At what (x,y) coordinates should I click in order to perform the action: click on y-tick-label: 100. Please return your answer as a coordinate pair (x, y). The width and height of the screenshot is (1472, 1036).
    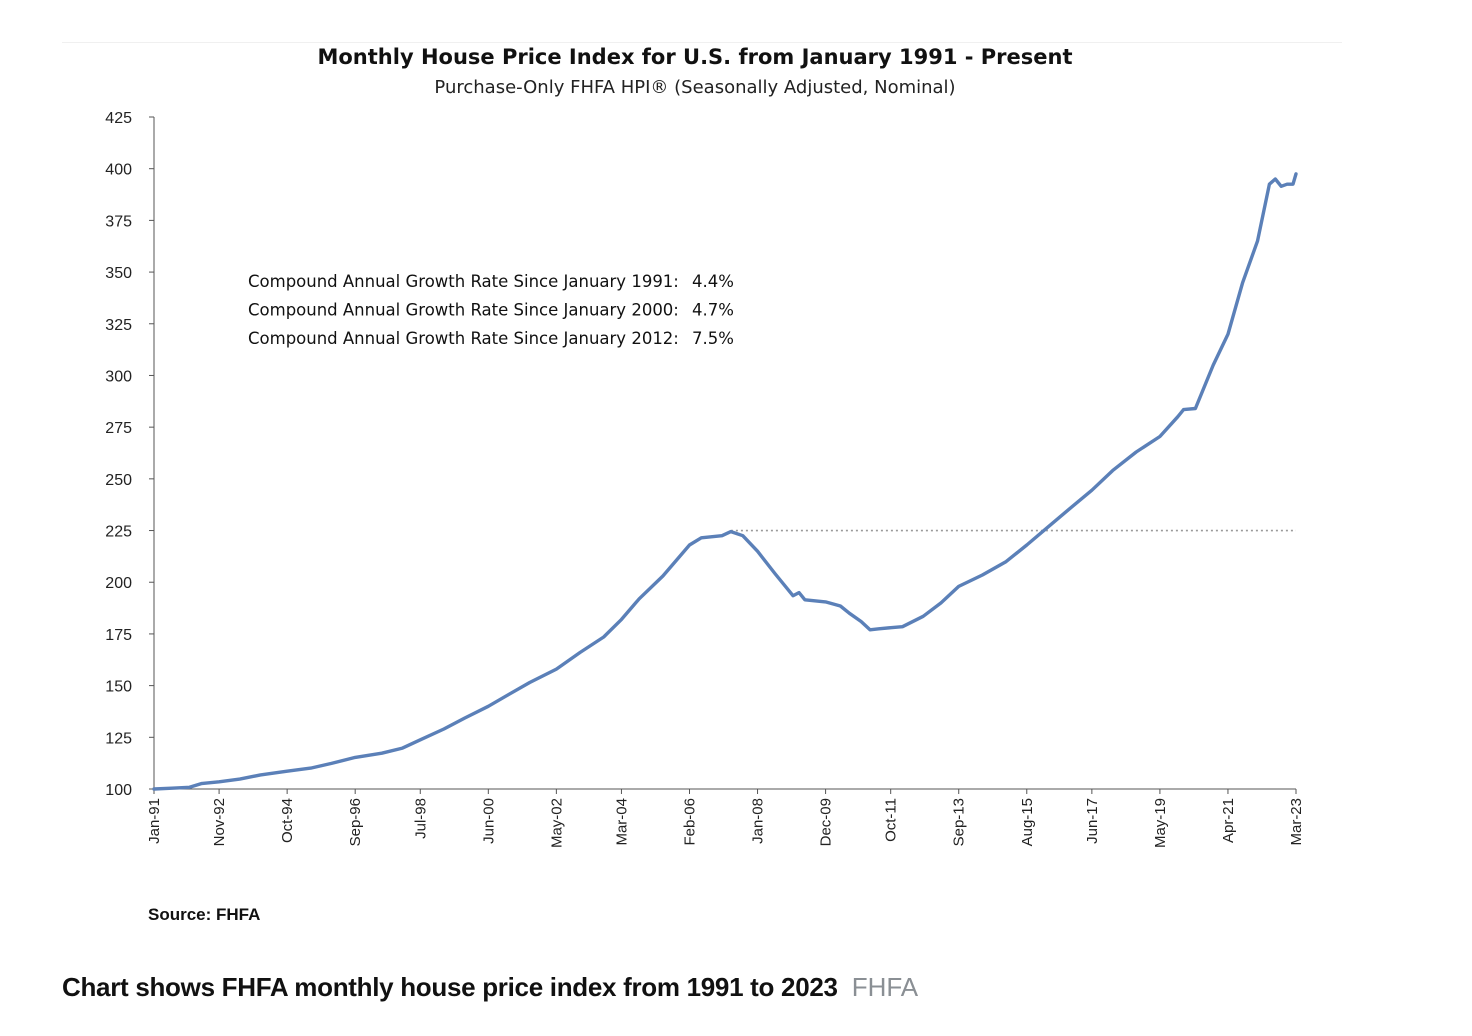
    Looking at the image, I should click on (118, 790).